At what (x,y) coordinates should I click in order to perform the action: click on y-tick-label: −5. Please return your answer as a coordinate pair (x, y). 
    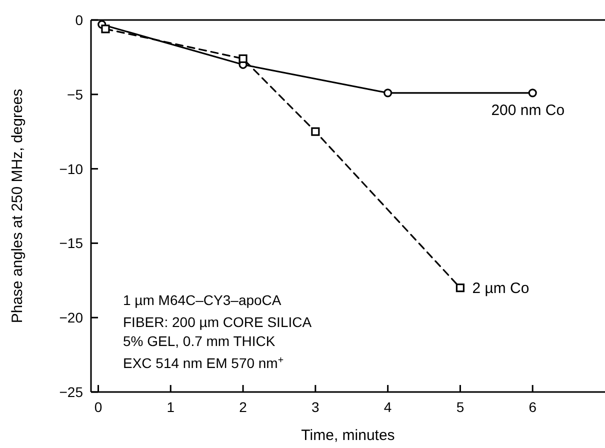
    Looking at the image, I should click on (75, 94).